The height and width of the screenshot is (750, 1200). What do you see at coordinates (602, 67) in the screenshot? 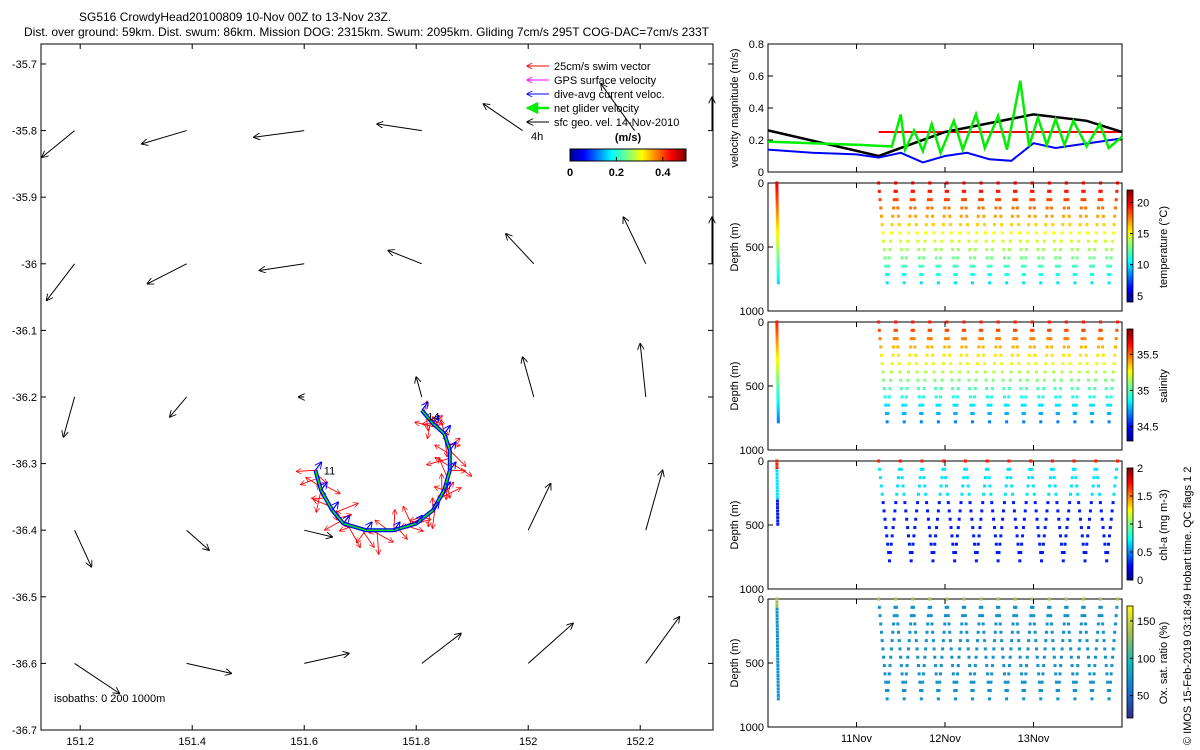
I see `legend-label: 25cm/s swim vector` at bounding box center [602, 67].